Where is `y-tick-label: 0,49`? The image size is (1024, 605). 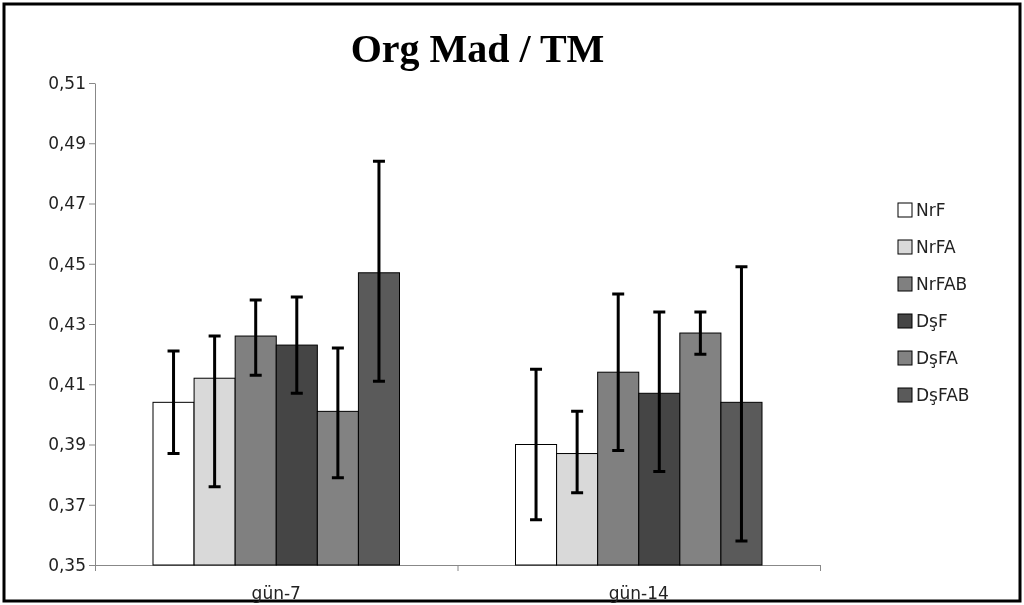 y-tick-label: 0,49 is located at coordinates (67, 143).